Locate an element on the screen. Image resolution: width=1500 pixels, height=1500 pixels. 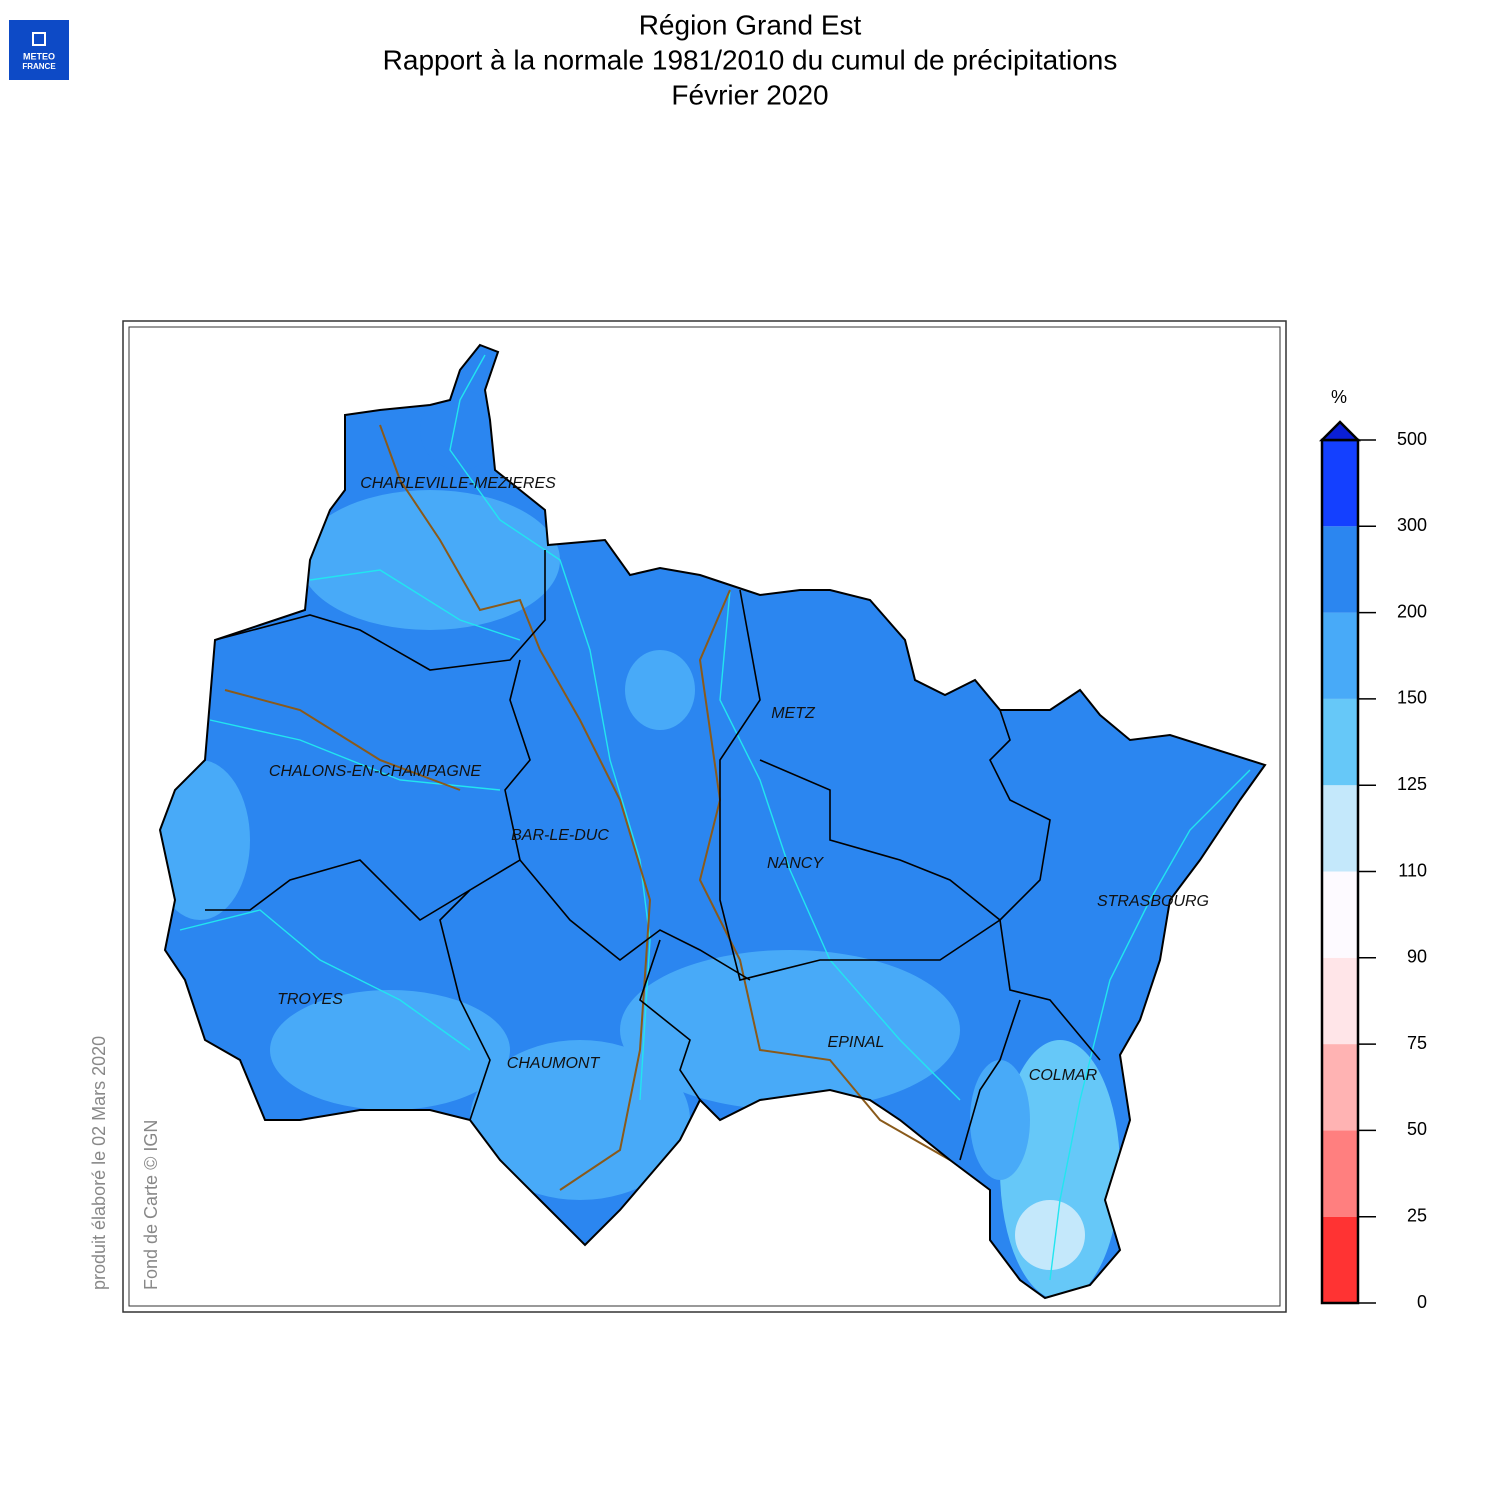
legend-tick-label: 90 is located at coordinates (1417, 957).